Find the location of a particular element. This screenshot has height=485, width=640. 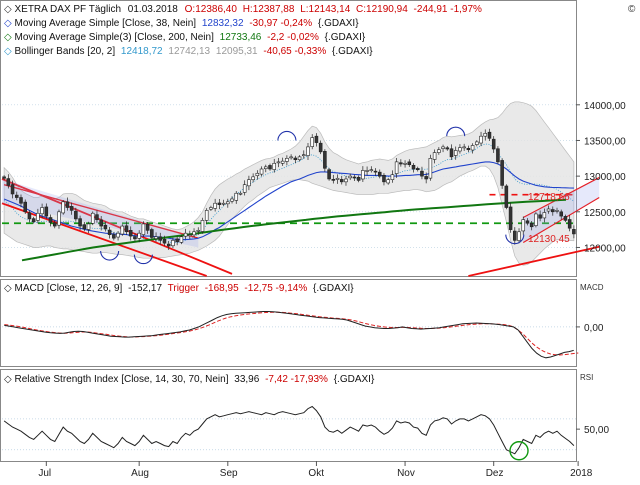

ma38-label: Moving Average Simple [Close, 38, Nein] is located at coordinates (105, 23).